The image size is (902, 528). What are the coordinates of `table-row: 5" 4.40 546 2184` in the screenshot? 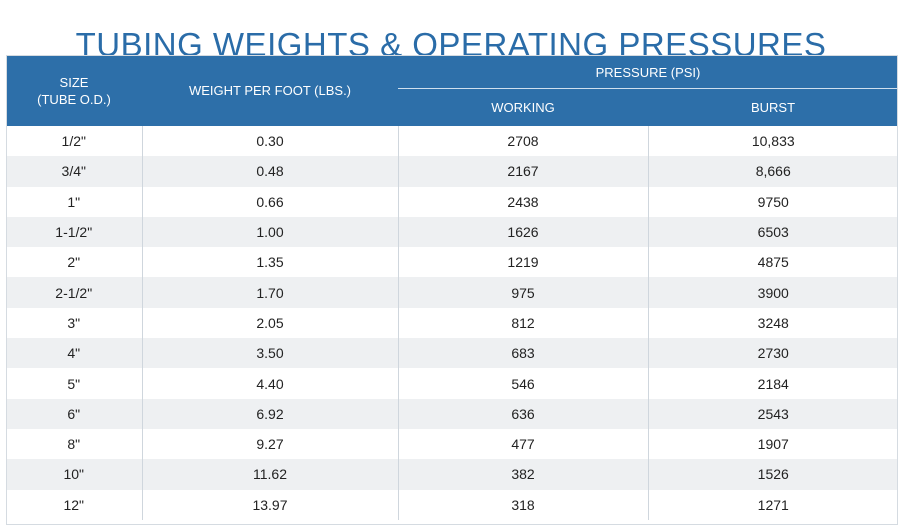 It's located at (452, 383).